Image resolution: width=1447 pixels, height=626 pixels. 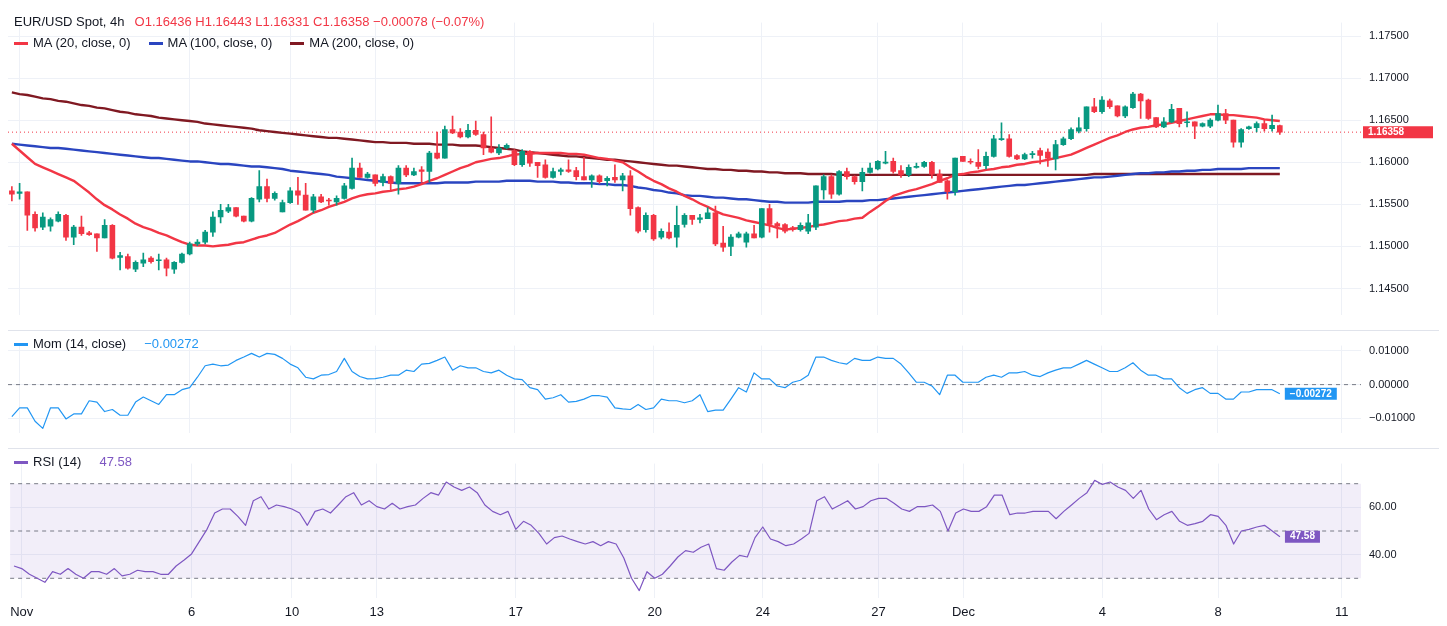 I want to click on y-tick-label: 40.00, so click(x=1383, y=553).